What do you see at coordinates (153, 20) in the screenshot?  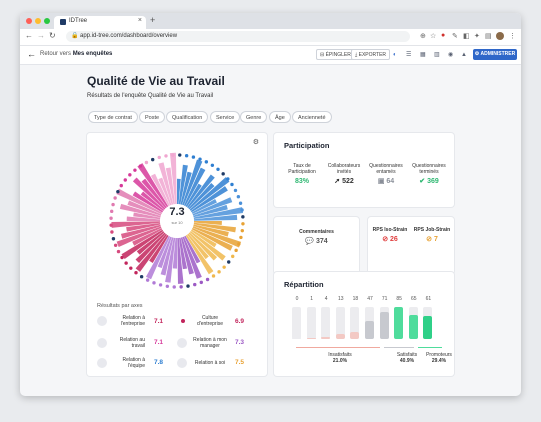 I see `new-tab-icon: +` at bounding box center [153, 20].